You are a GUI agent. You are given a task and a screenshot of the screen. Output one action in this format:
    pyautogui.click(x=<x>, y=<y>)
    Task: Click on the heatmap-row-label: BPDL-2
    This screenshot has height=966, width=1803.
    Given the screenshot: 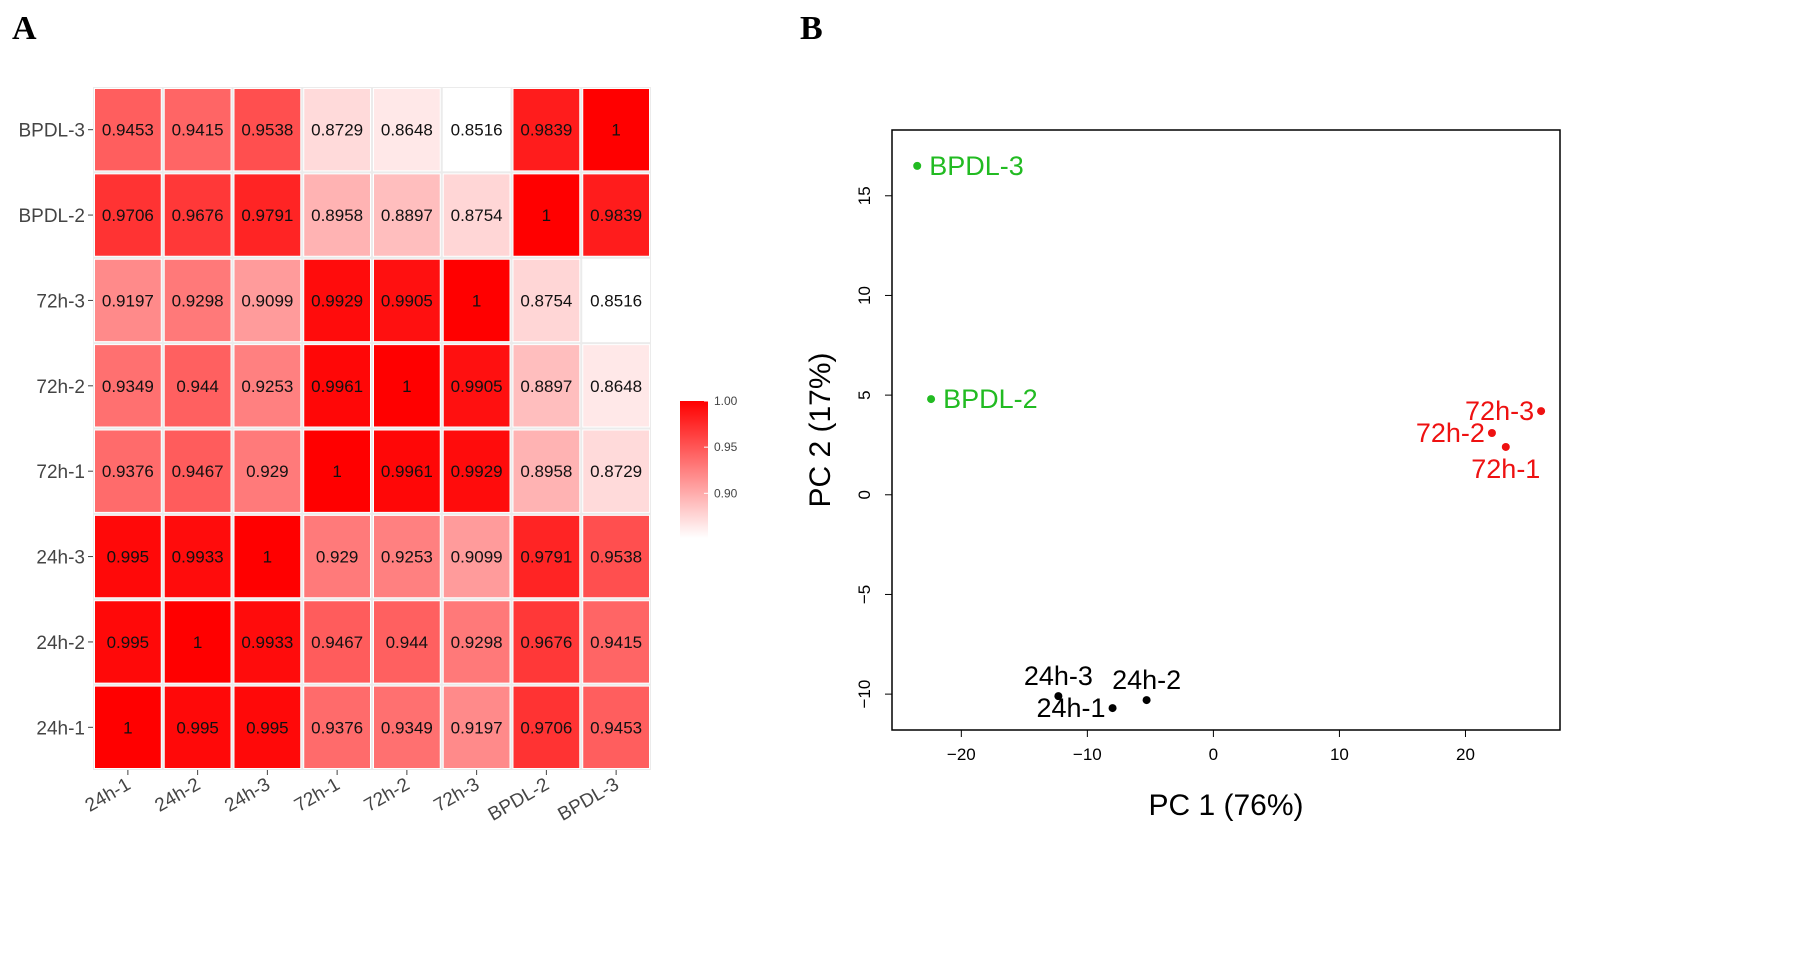 What is the action you would take?
    pyautogui.click(x=51, y=216)
    